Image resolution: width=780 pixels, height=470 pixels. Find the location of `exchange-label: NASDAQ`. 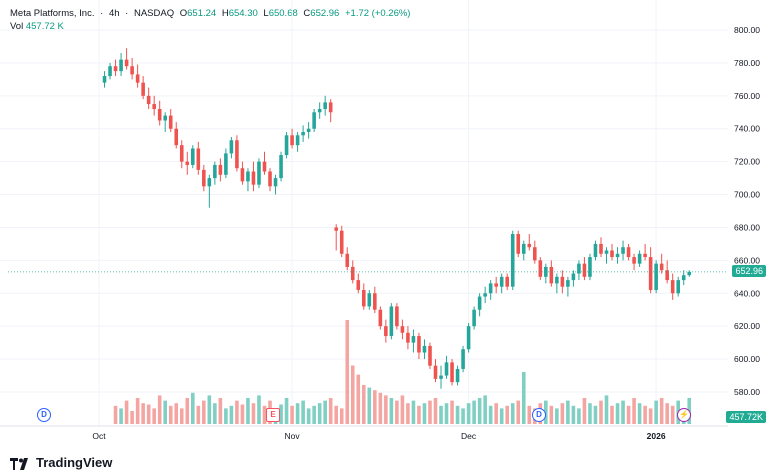

exchange-label: NASDAQ is located at coordinates (154, 13).